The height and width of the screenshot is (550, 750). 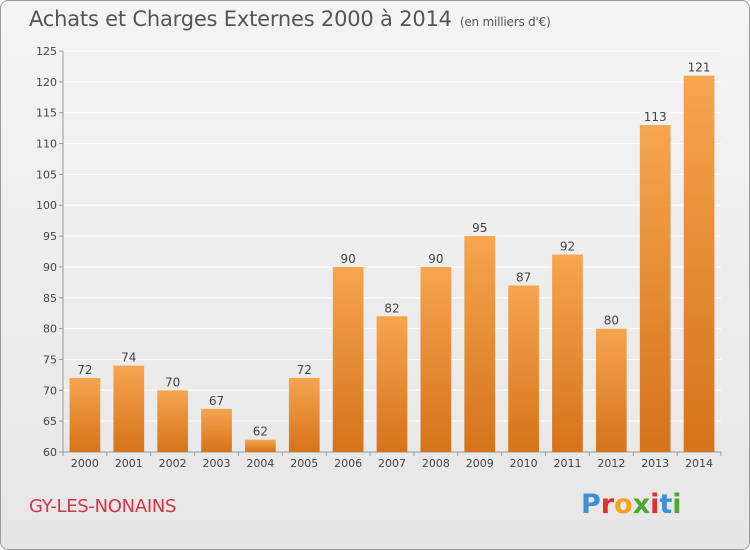 What do you see at coordinates (50, 236) in the screenshot?
I see `ytick-label-95: 95` at bounding box center [50, 236].